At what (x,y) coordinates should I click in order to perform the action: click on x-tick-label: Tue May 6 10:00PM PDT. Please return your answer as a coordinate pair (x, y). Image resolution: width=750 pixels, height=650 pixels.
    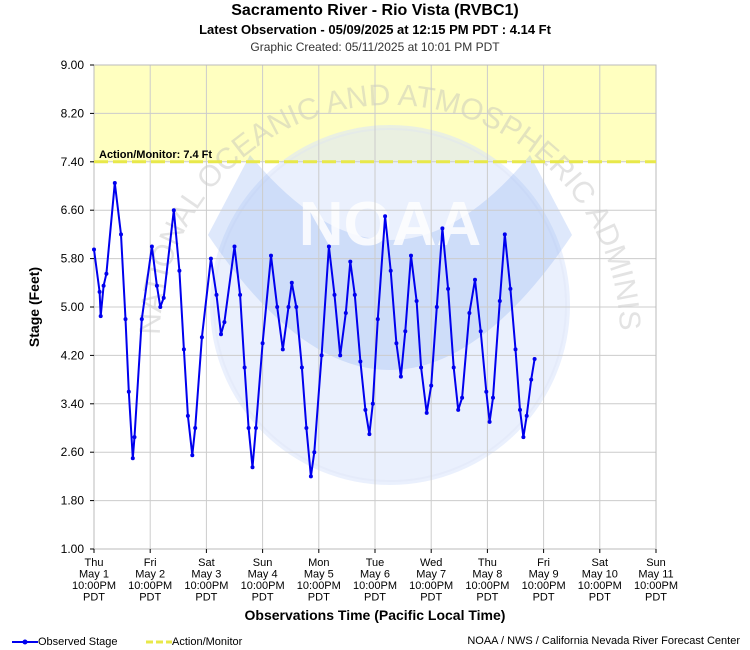
    Looking at the image, I should click on (375, 580).